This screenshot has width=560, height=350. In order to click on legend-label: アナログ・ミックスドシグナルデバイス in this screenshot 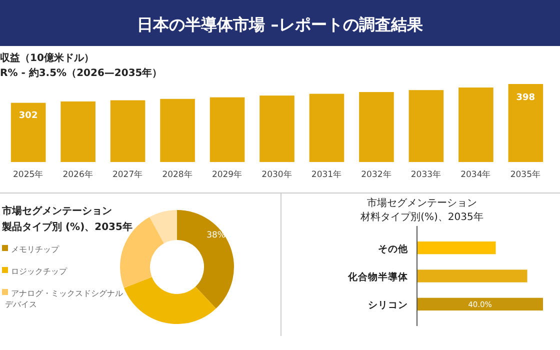, I will do `click(64, 299)`.